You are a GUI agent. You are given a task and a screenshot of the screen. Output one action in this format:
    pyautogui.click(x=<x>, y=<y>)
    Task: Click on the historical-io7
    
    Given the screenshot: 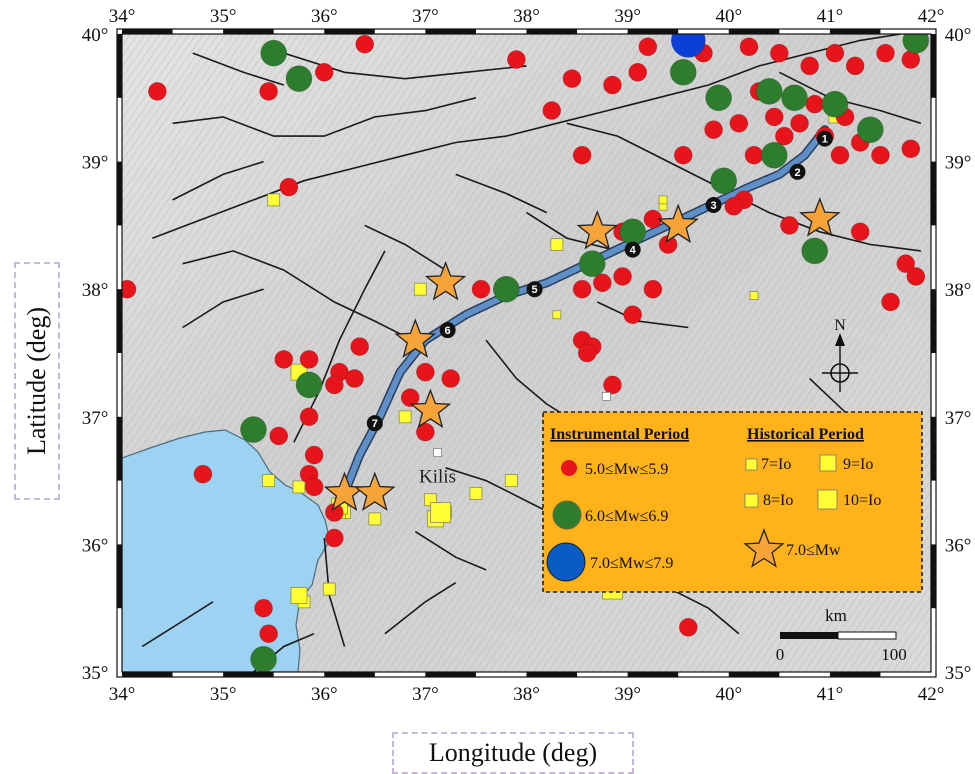 What is the action you would take?
    pyautogui.click(x=754, y=295)
    